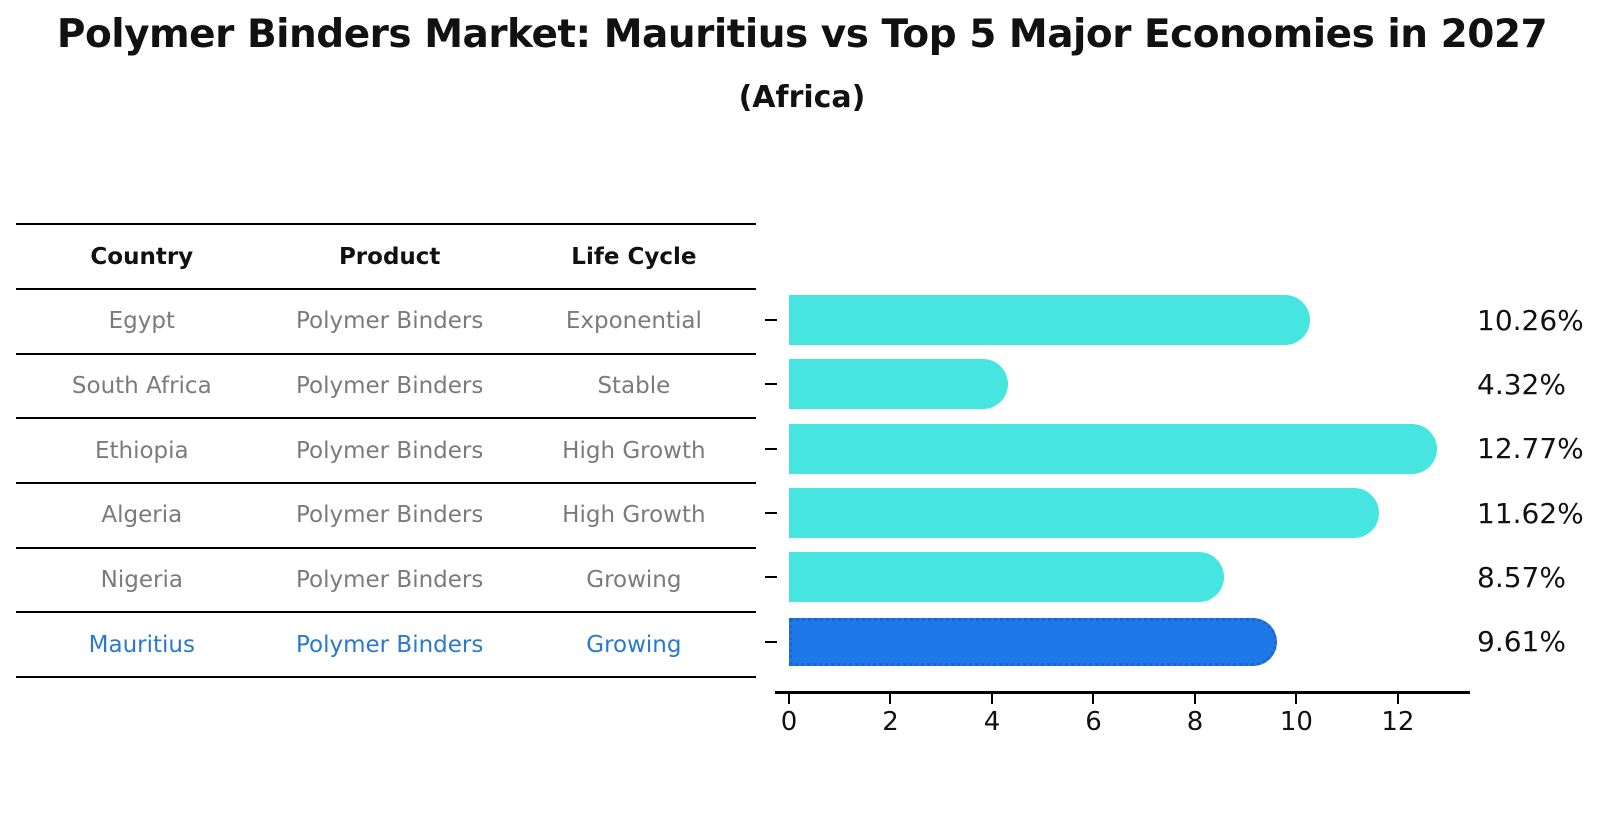 The width and height of the screenshot is (1604, 823). I want to click on table-row: Ethiopia Polymer Binders High Growth, so click(386, 452).